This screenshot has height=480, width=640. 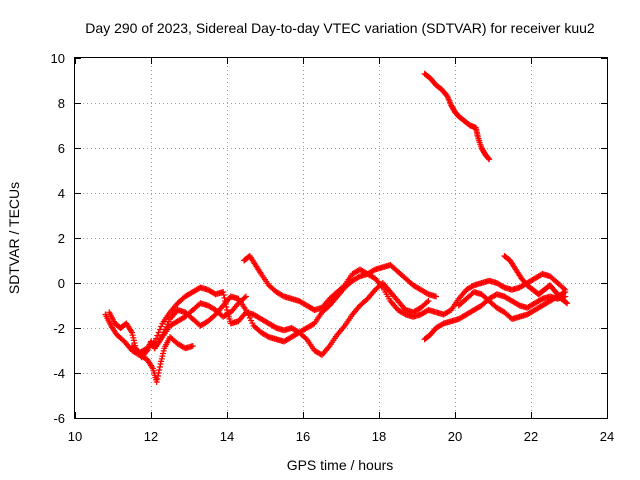 What do you see at coordinates (61, 193) in the screenshot?
I see `y-tick-label: 4` at bounding box center [61, 193].